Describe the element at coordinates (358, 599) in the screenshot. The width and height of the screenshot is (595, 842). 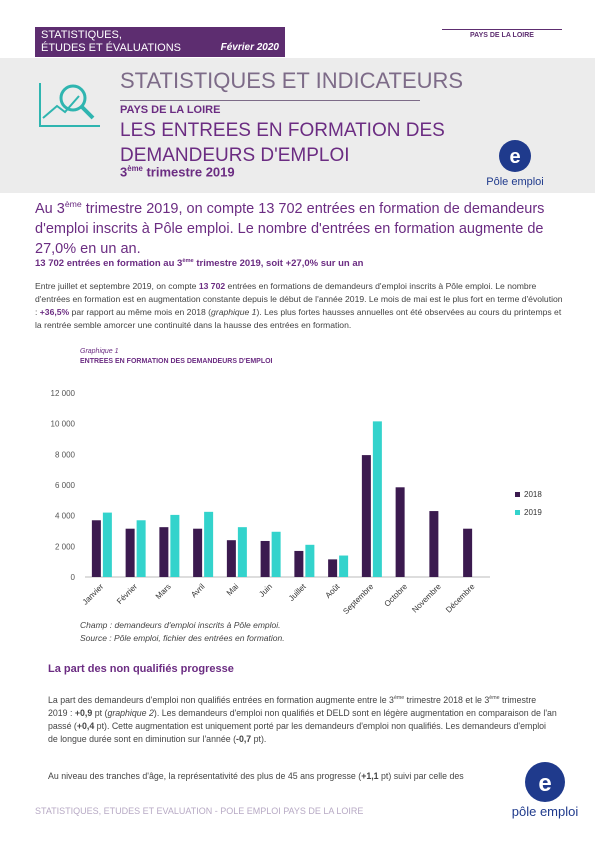
I see `x-tick-label: Septembre` at that location.